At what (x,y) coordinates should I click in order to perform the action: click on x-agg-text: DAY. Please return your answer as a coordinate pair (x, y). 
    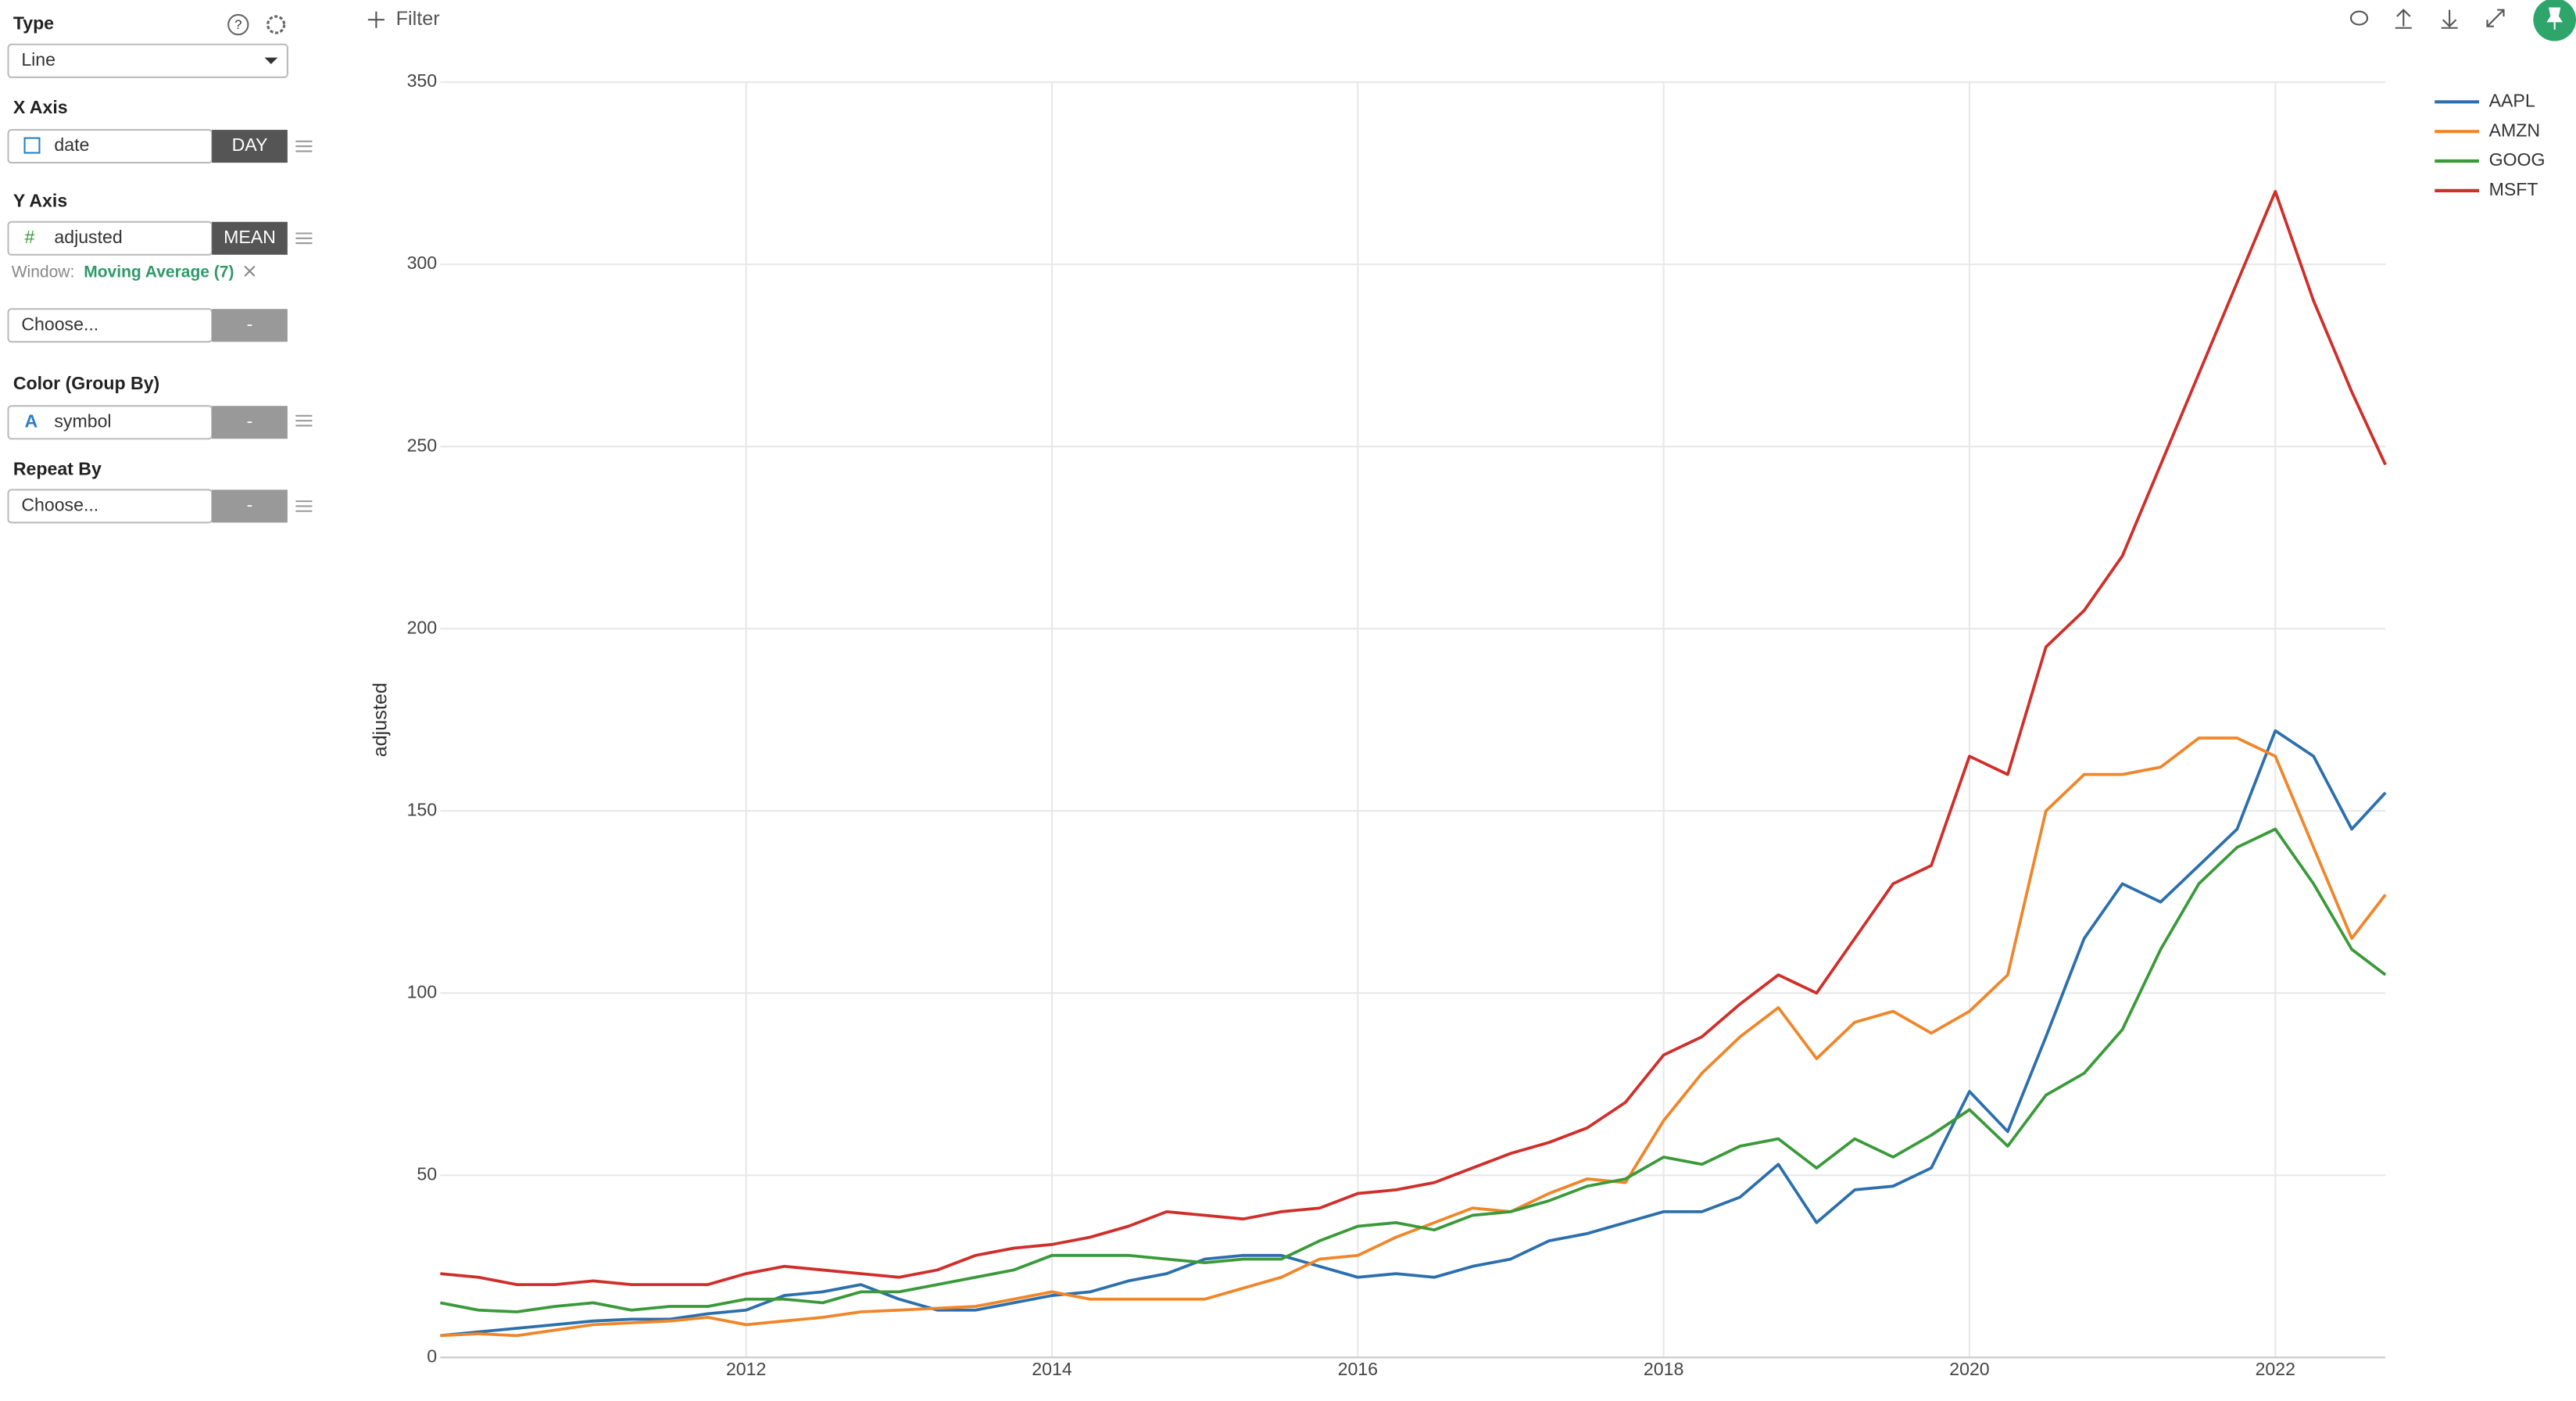
    Looking at the image, I should click on (250, 144).